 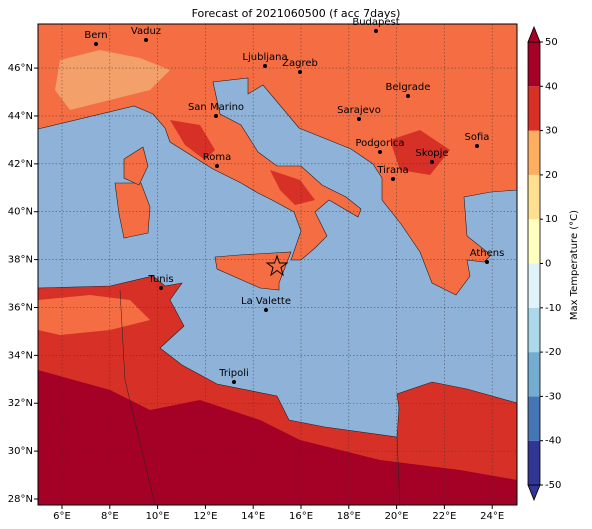 I want to click on colorbar-tick-label: -10, so click(x=553, y=308).